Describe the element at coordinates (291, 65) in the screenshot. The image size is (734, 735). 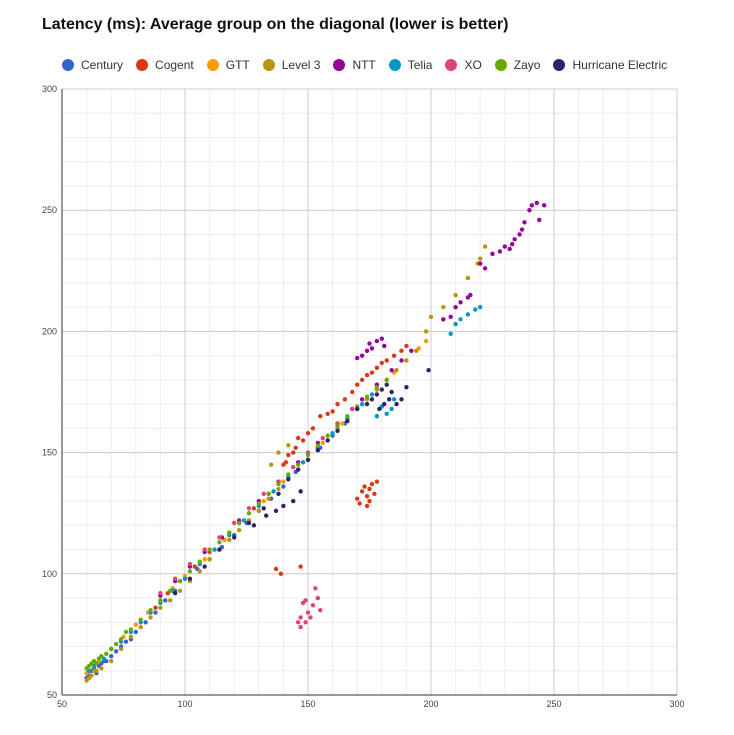
I see `legend-item-level-3: Level 3` at that location.